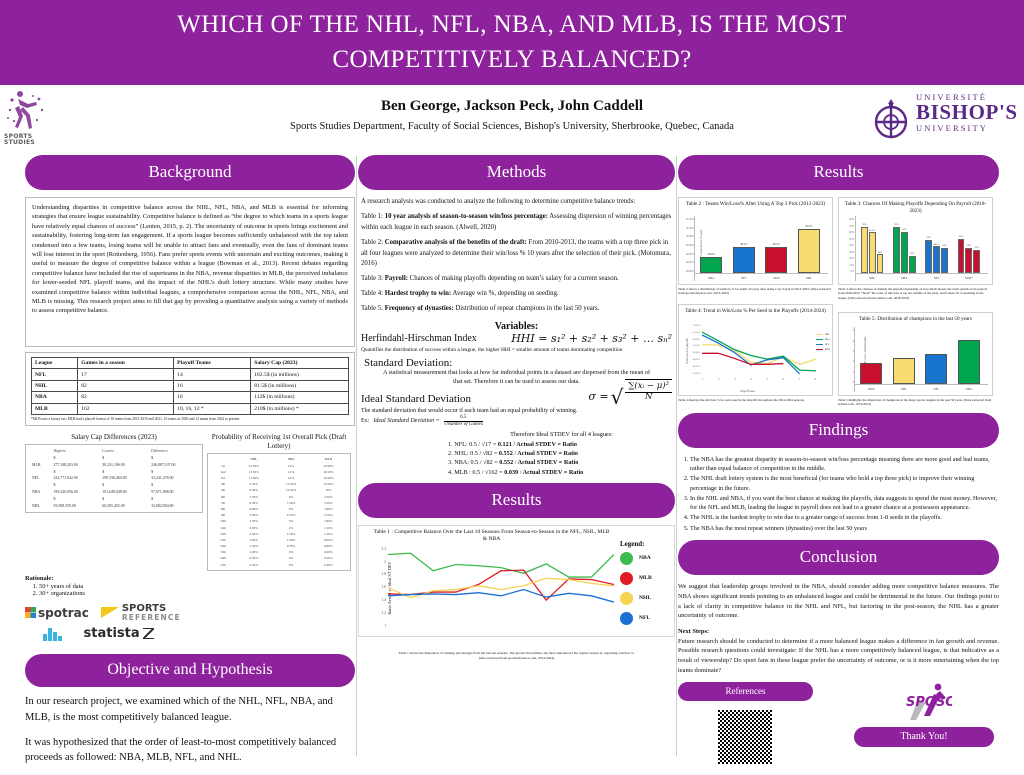  What do you see at coordinates (151, 617) in the screenshot?
I see `sports-reference-label-2: REFERENCE` at bounding box center [151, 617].